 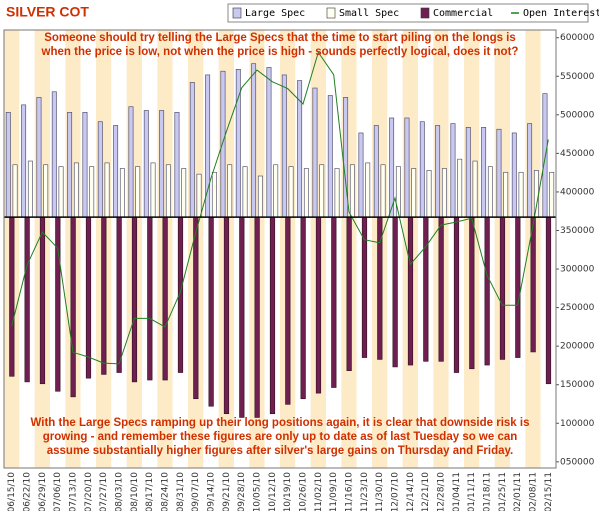 I want to click on legend-label: Commercial, so click(x=463, y=13).